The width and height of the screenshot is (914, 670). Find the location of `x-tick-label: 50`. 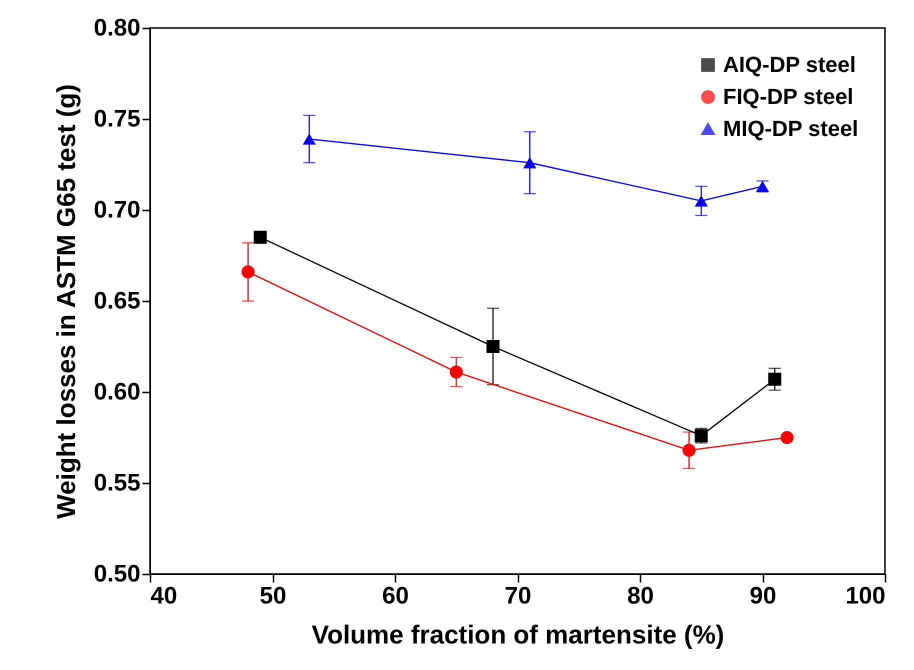

x-tick-label: 50 is located at coordinates (273, 596).